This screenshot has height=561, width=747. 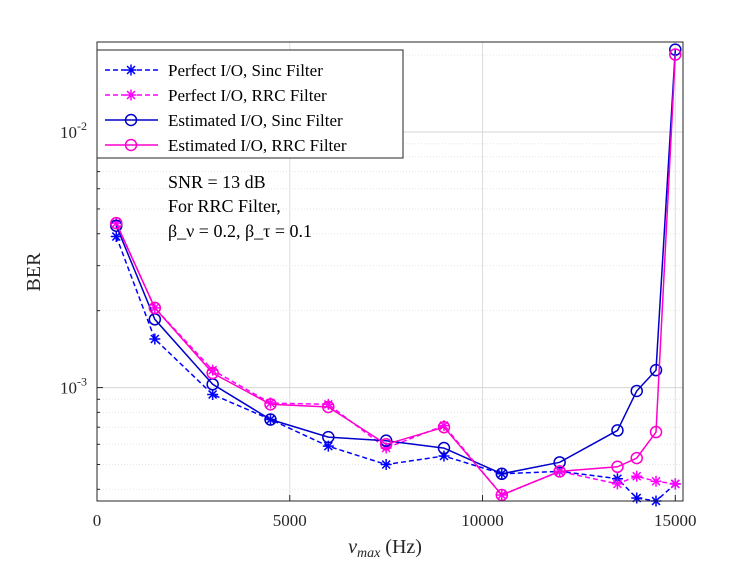 What do you see at coordinates (482, 520) in the screenshot?
I see `x-tick-label: 10000` at bounding box center [482, 520].